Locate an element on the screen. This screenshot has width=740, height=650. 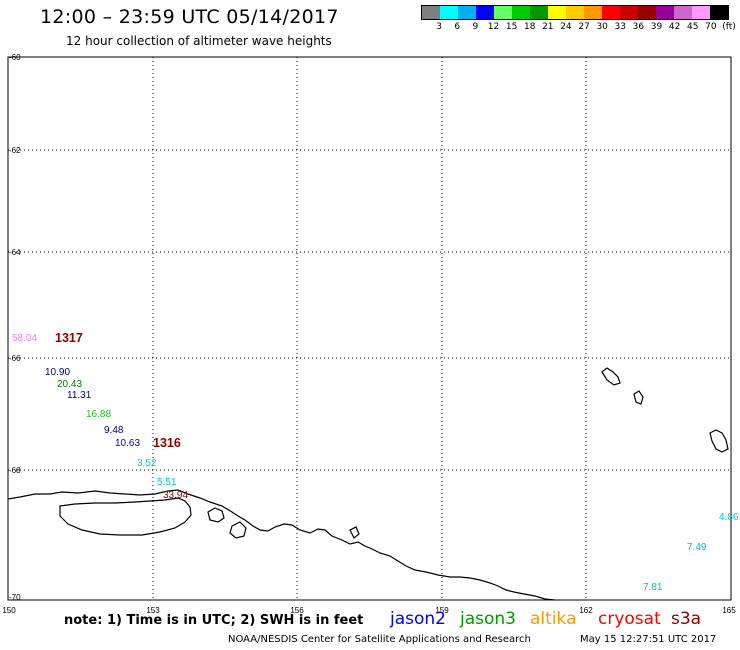
scale-label: 36 is located at coordinates (638, 27).